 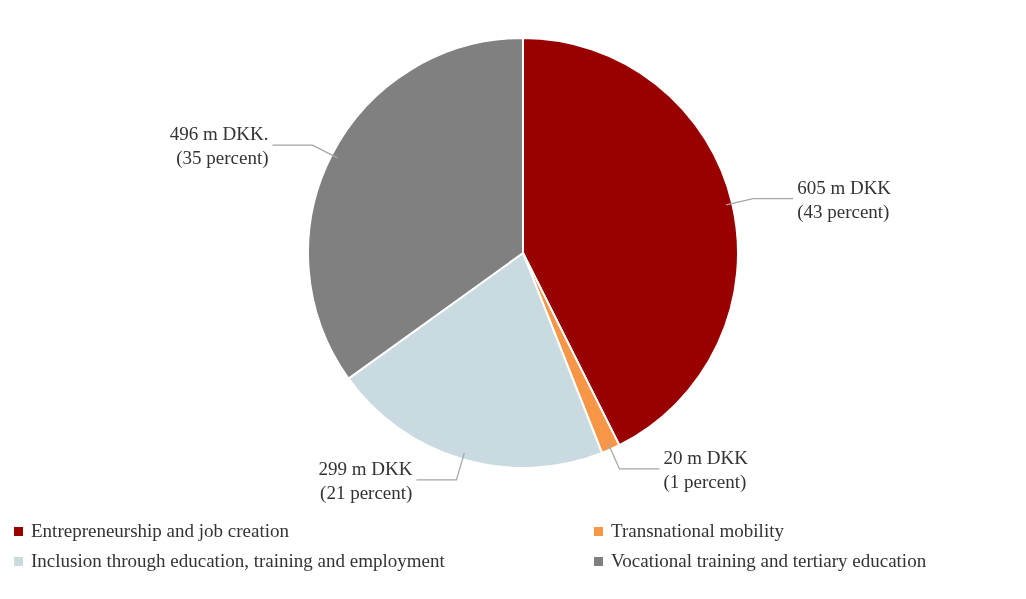 What do you see at coordinates (365, 480) in the screenshot?
I see `data-label: 299 m DKK (21 percent)` at bounding box center [365, 480].